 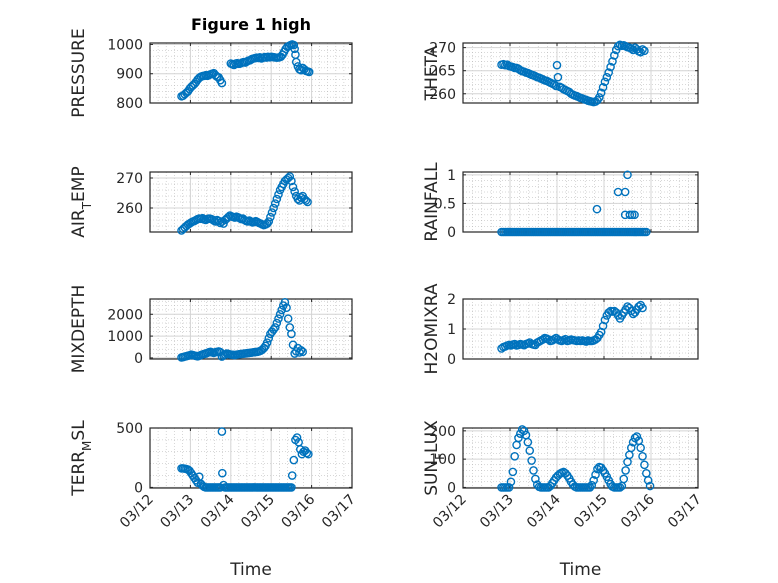 I want to click on y-axis-label: MIXDEPTH, so click(x=79, y=329).